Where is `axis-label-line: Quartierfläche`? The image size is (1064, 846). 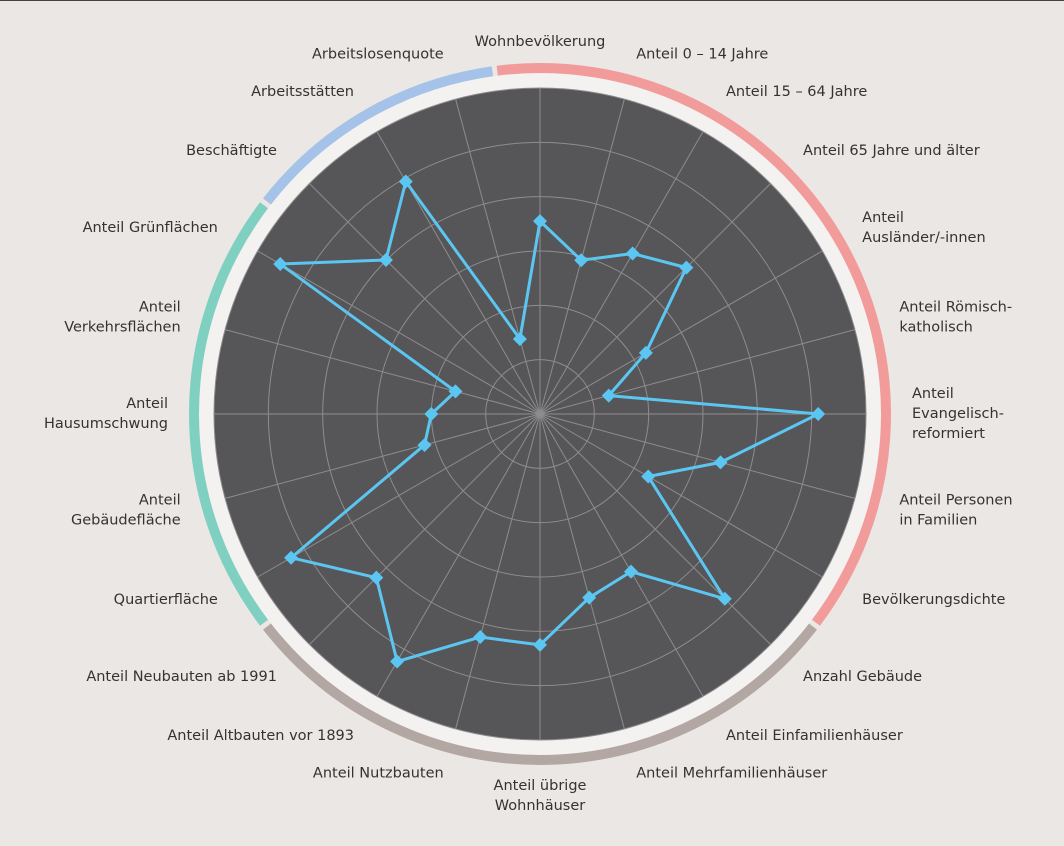 axis-label-line: Quartierfläche is located at coordinates (166, 600).